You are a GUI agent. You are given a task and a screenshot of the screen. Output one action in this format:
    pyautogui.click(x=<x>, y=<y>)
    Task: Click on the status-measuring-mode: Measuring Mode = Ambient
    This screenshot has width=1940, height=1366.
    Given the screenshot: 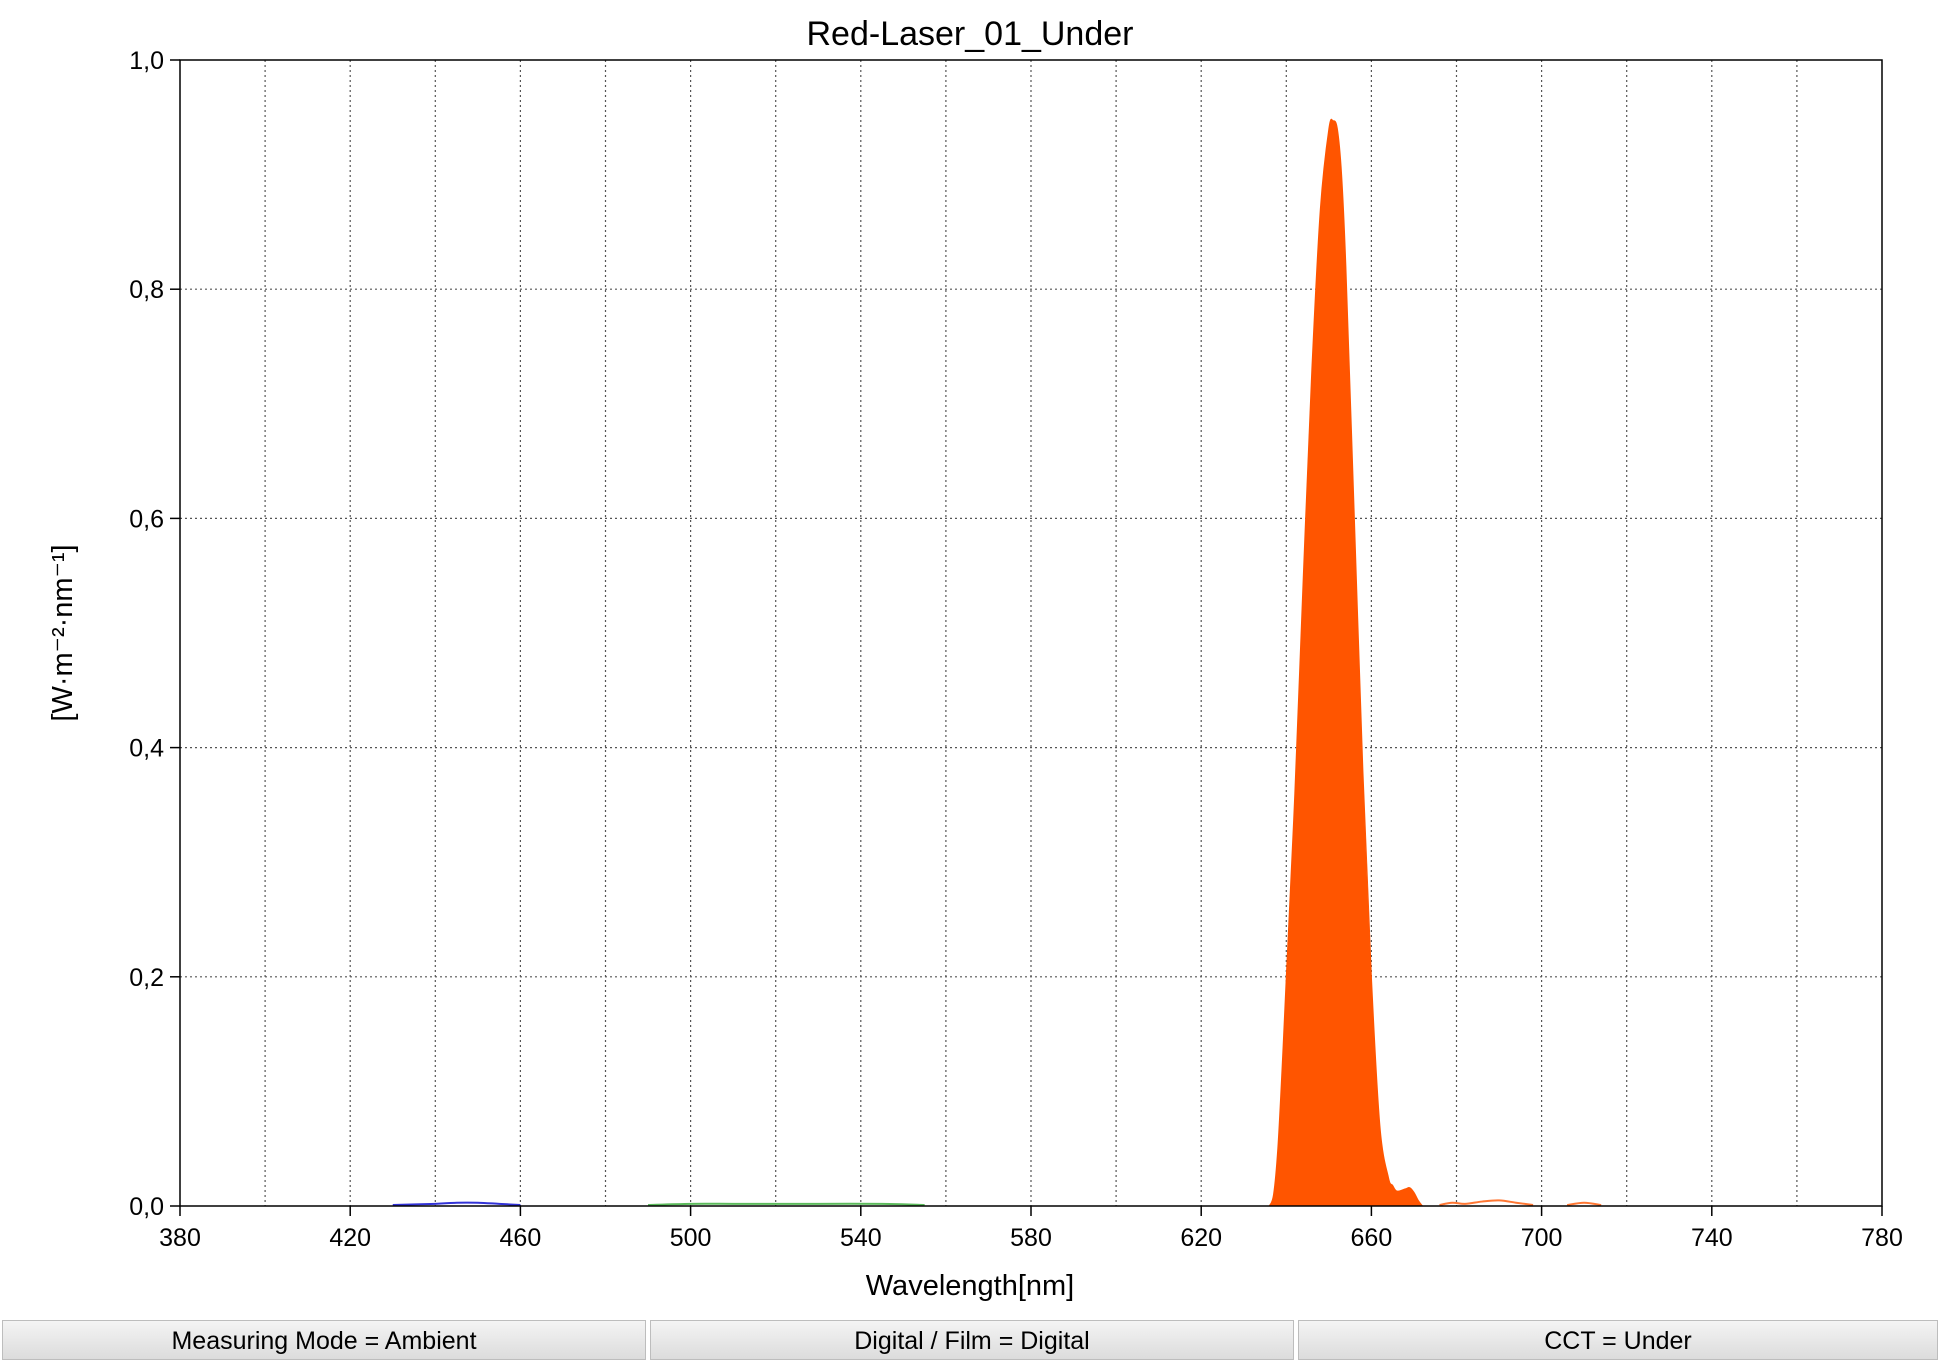 What is the action you would take?
    pyautogui.click(x=324, y=1340)
    